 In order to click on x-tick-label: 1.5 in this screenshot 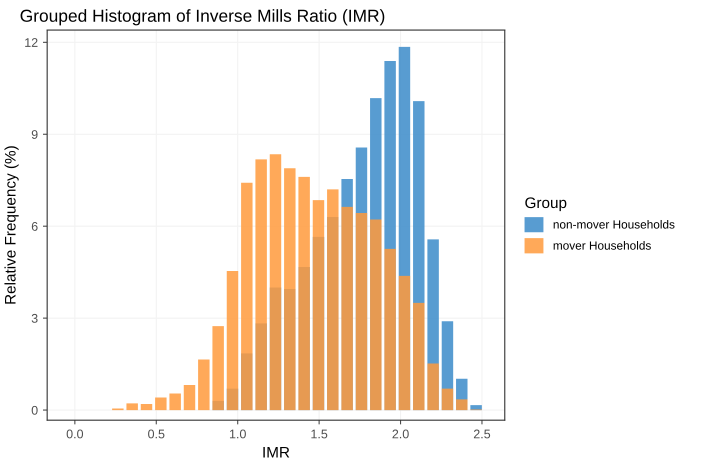, I will do `click(319, 434)`.